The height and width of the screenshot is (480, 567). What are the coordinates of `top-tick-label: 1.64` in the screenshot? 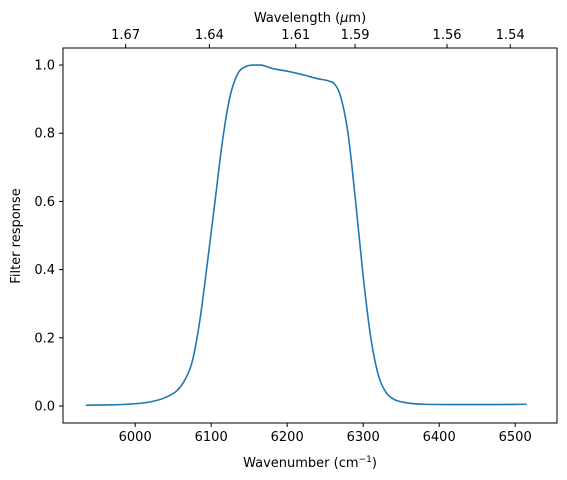 It's located at (209, 35).